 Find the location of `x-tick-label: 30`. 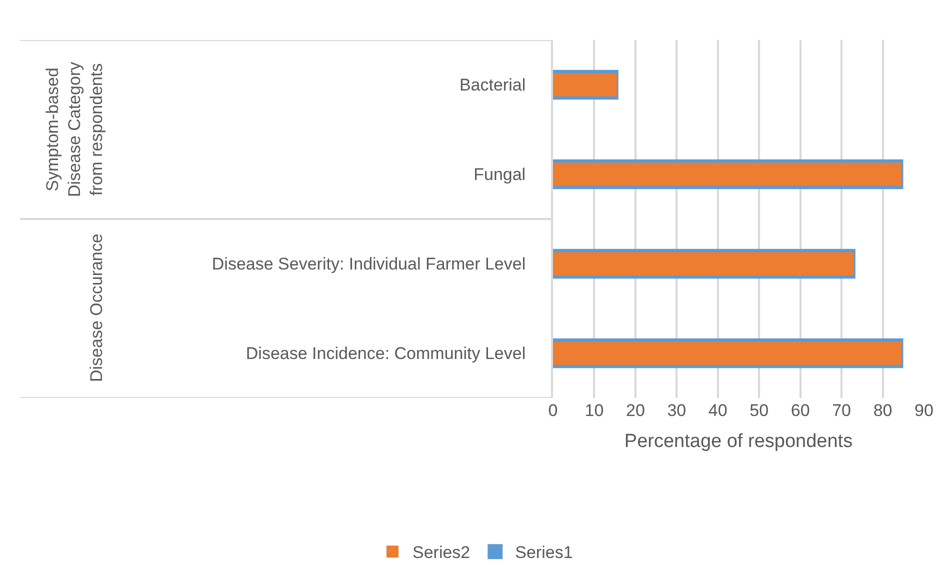

x-tick-label: 30 is located at coordinates (676, 410).